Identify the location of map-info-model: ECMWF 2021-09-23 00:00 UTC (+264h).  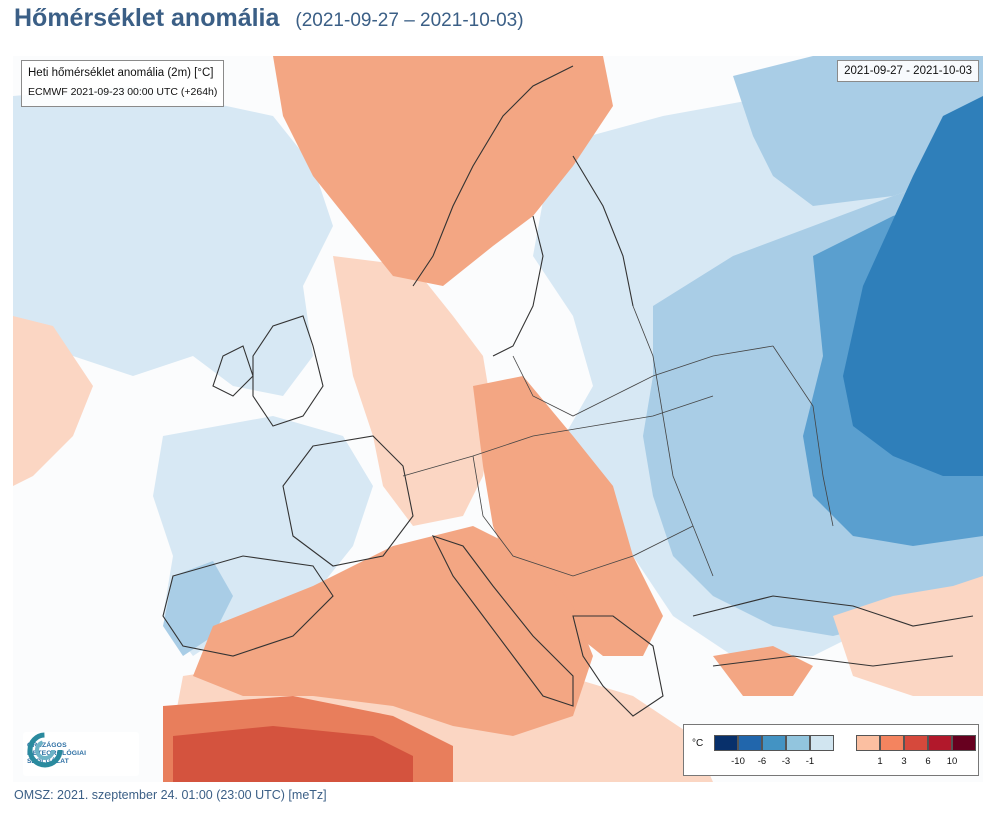
(123, 92).